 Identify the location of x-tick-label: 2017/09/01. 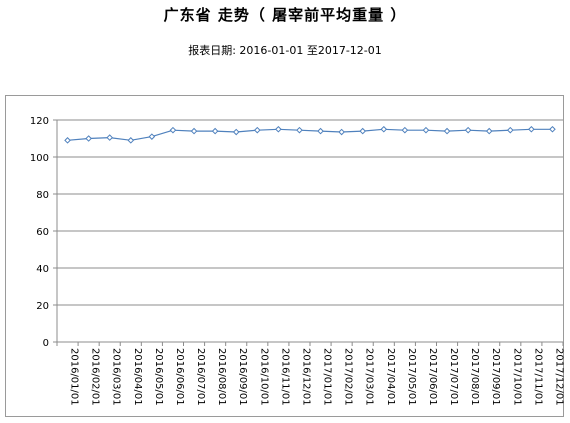
(495, 377).